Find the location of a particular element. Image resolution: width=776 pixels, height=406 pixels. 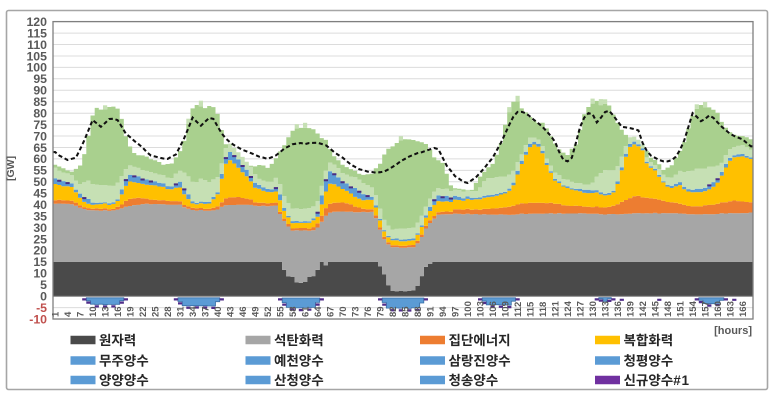

svg-text: [hours] is located at coordinates (733, 331).